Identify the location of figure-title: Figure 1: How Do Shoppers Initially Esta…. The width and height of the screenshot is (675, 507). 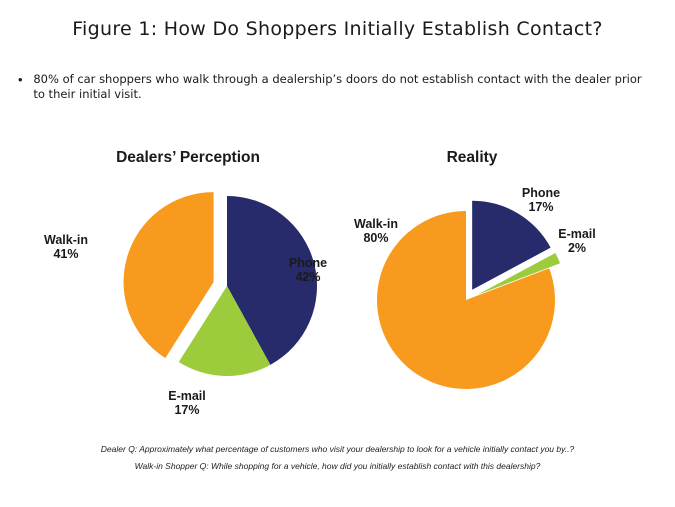
(337, 29).